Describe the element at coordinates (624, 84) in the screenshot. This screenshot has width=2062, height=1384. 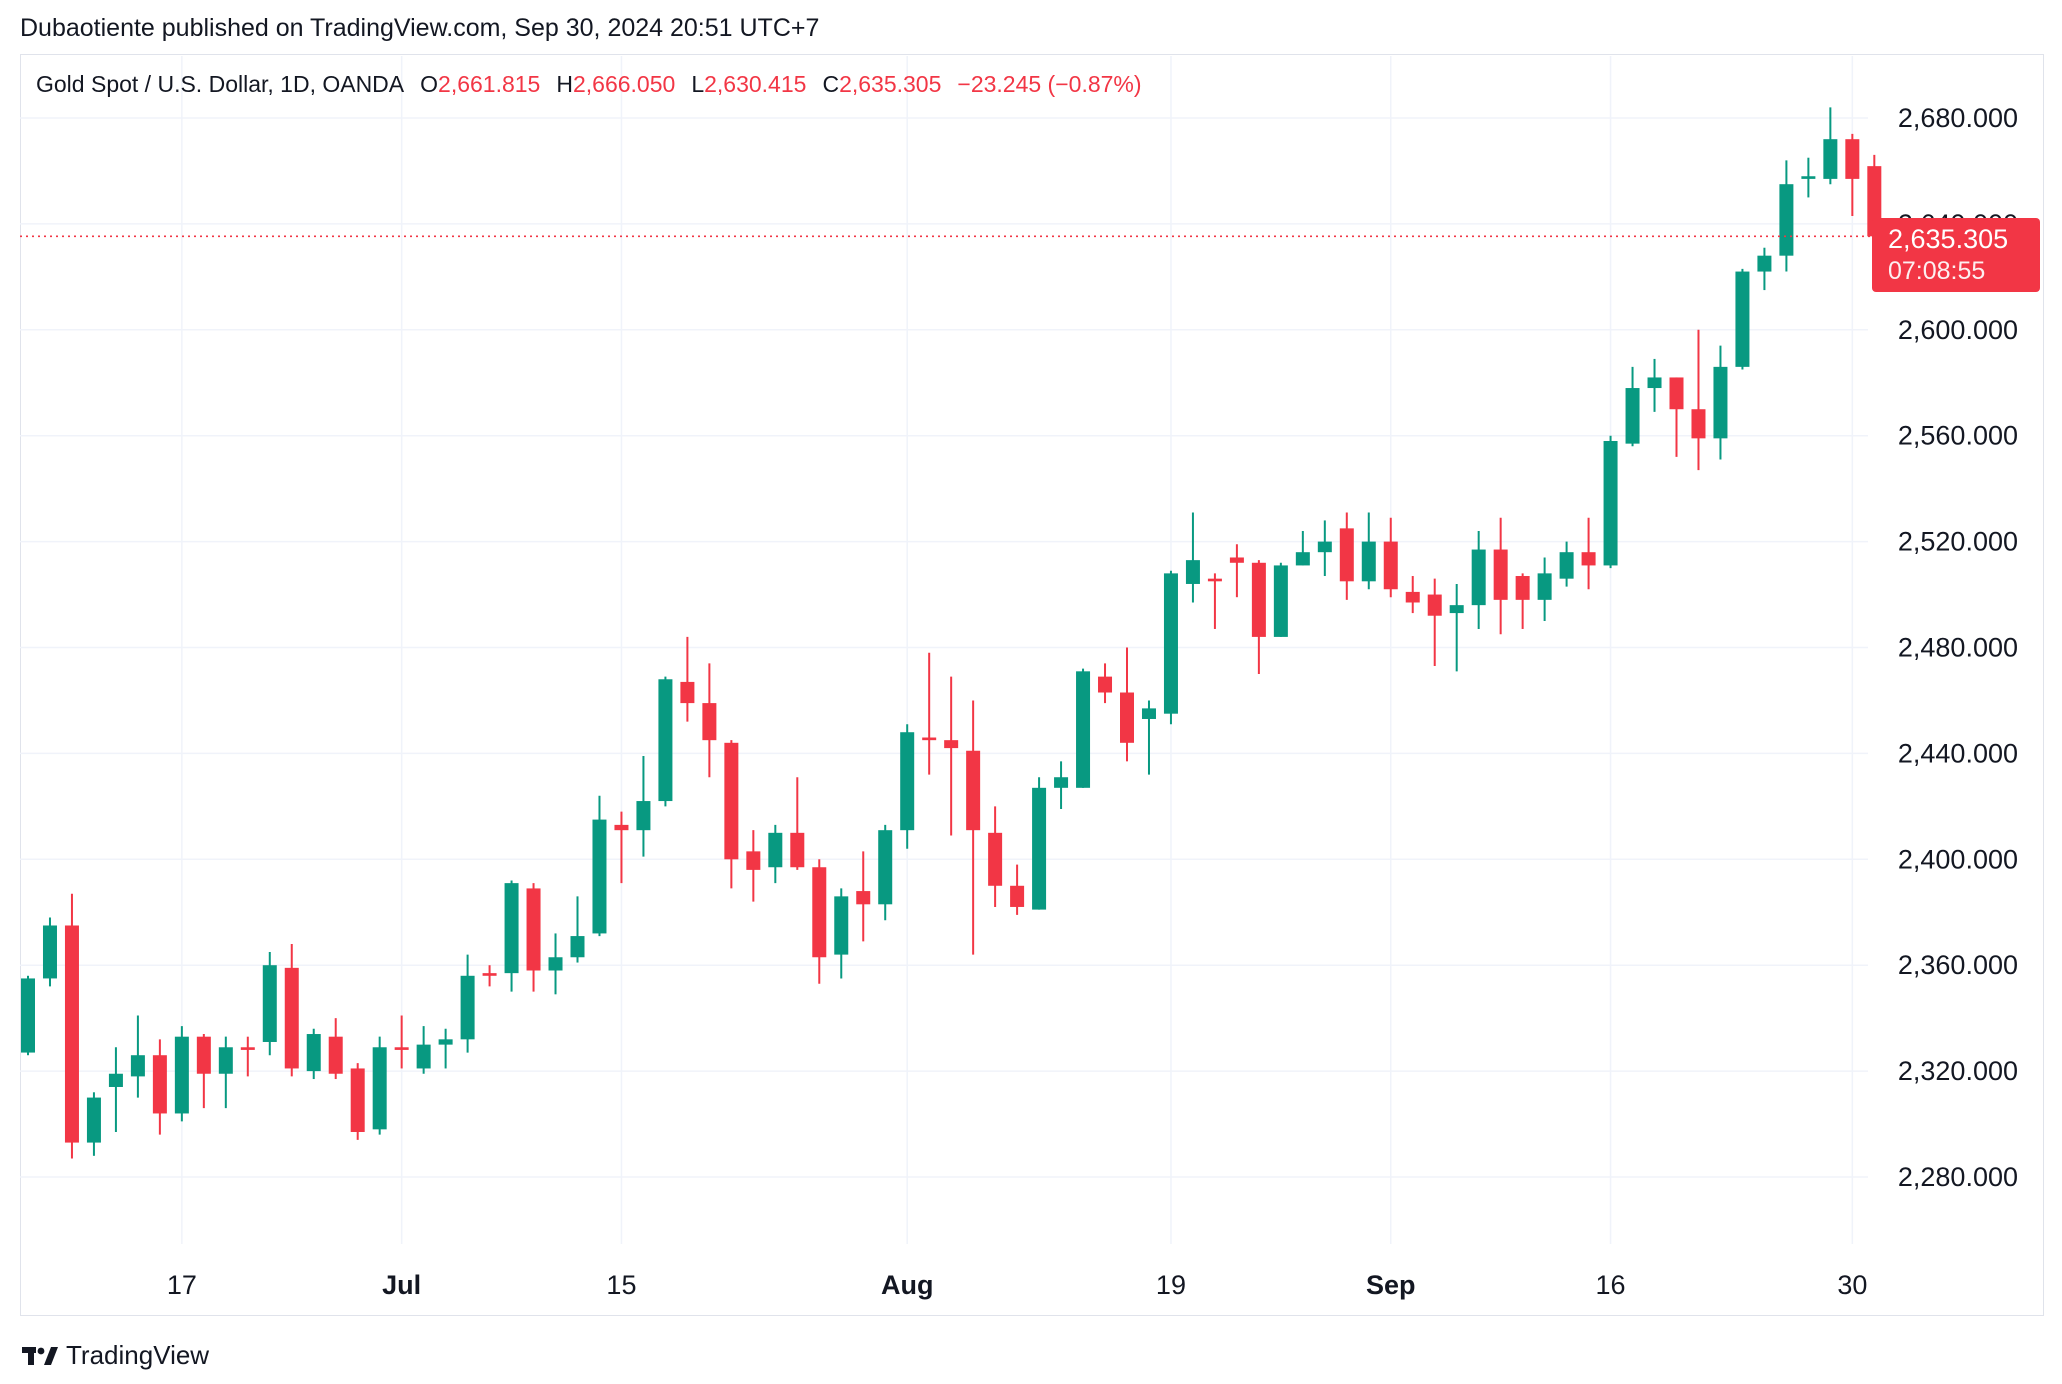
I see `high-value: 2,666.050` at that location.